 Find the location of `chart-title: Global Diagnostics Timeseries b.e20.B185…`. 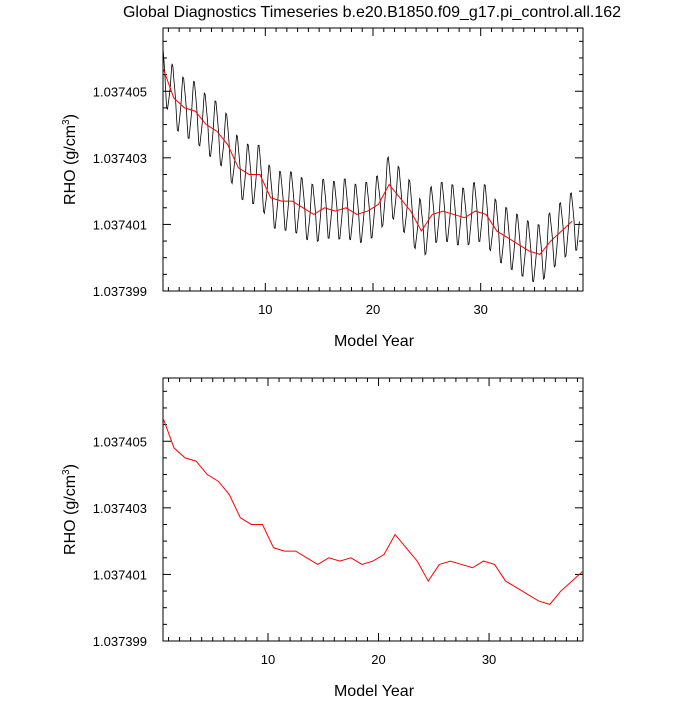

chart-title: Global Diagnostics Timeseries b.e20.B185… is located at coordinates (372, 12).